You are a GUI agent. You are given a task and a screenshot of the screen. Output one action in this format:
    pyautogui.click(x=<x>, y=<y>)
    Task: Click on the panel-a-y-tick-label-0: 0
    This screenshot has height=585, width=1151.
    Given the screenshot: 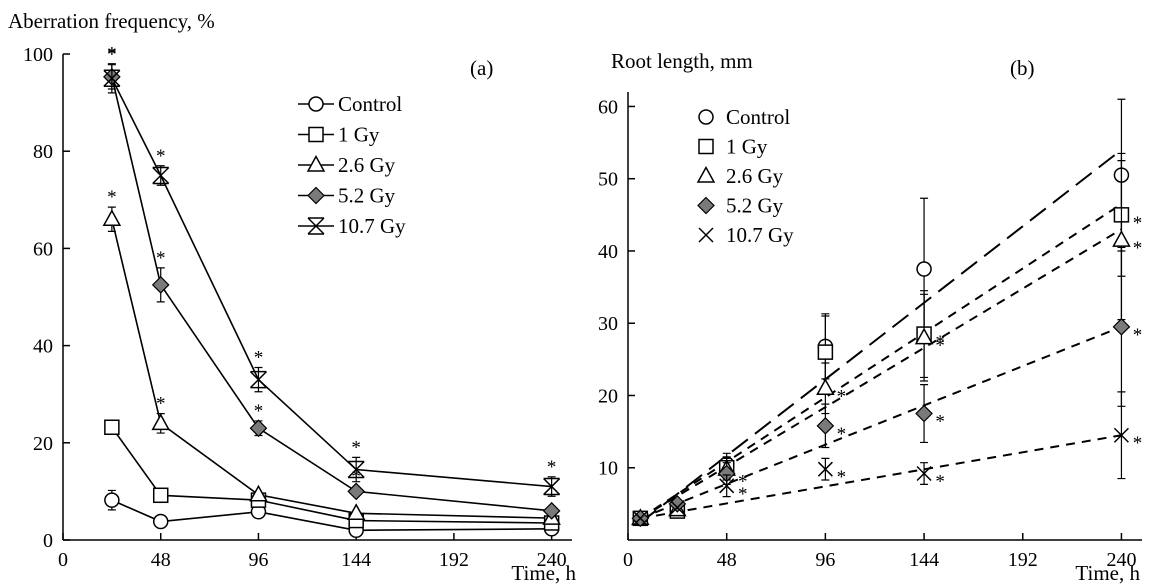 What is the action you would take?
    pyautogui.click(x=48, y=541)
    